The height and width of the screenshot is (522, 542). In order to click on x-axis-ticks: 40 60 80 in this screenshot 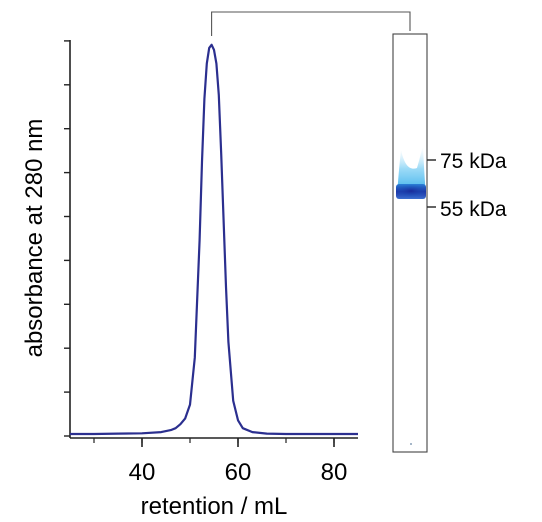, I will do `click(220, 462)`.